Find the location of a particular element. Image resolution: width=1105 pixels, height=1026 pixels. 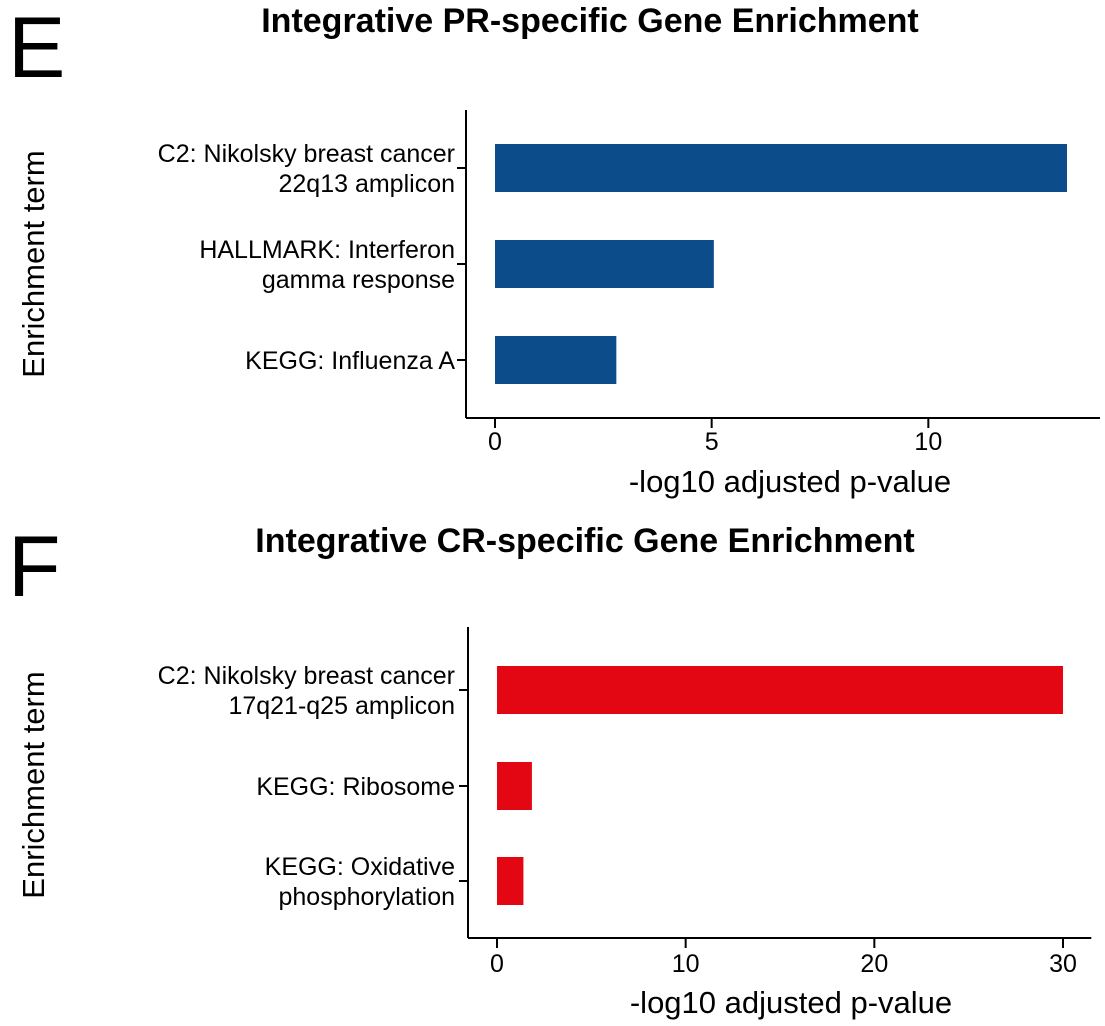

chart-title: Integrative CR-specific Gene Enrichment is located at coordinates (584, 541).